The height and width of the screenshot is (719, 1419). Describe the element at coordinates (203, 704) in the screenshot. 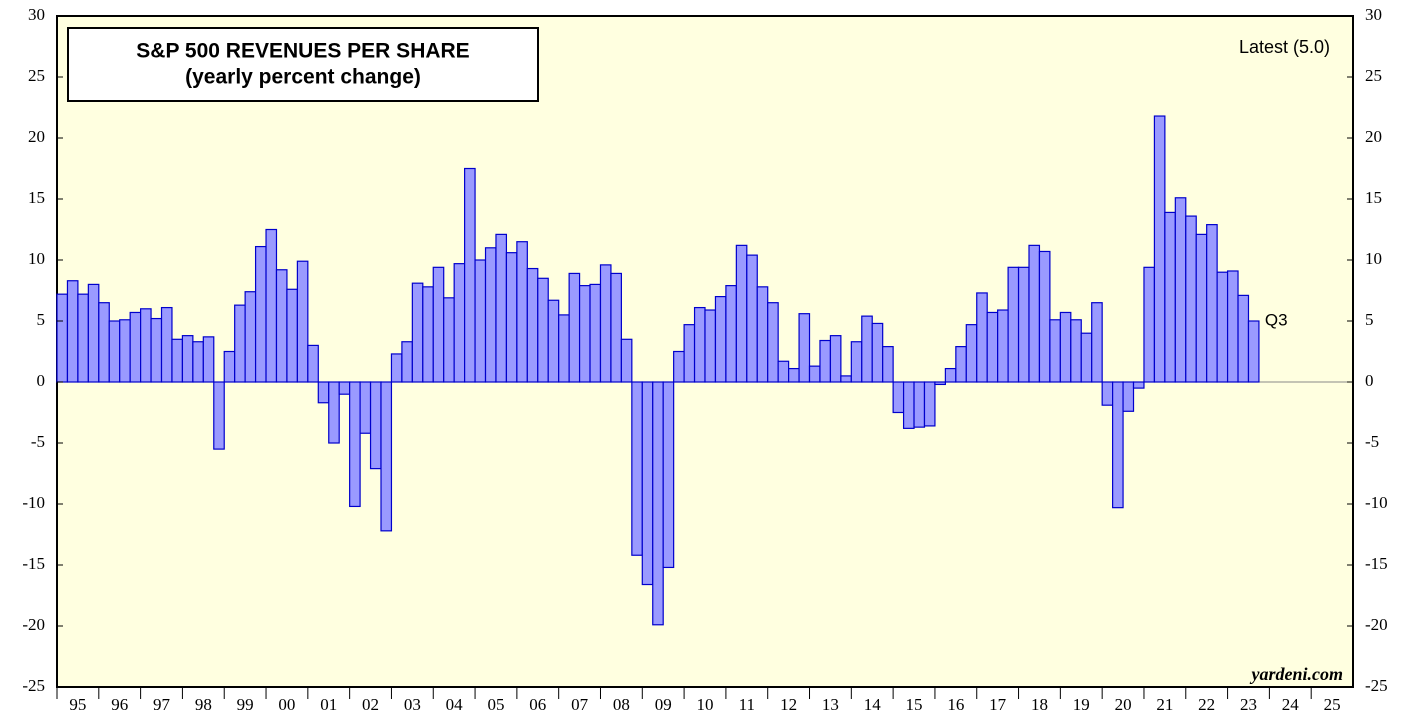

I see `x-tick-label: 98` at that location.